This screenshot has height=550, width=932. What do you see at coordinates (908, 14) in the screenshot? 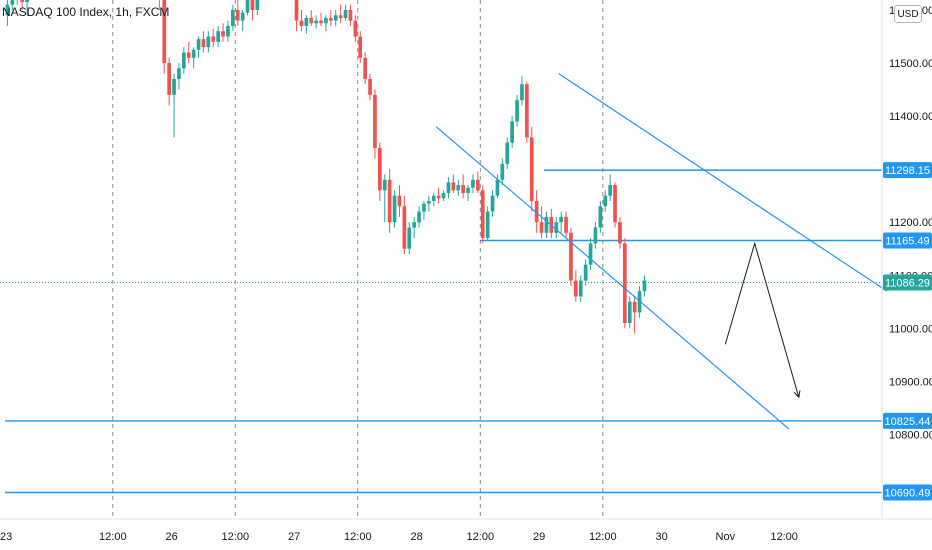
I see `currency-button: USD` at bounding box center [908, 14].